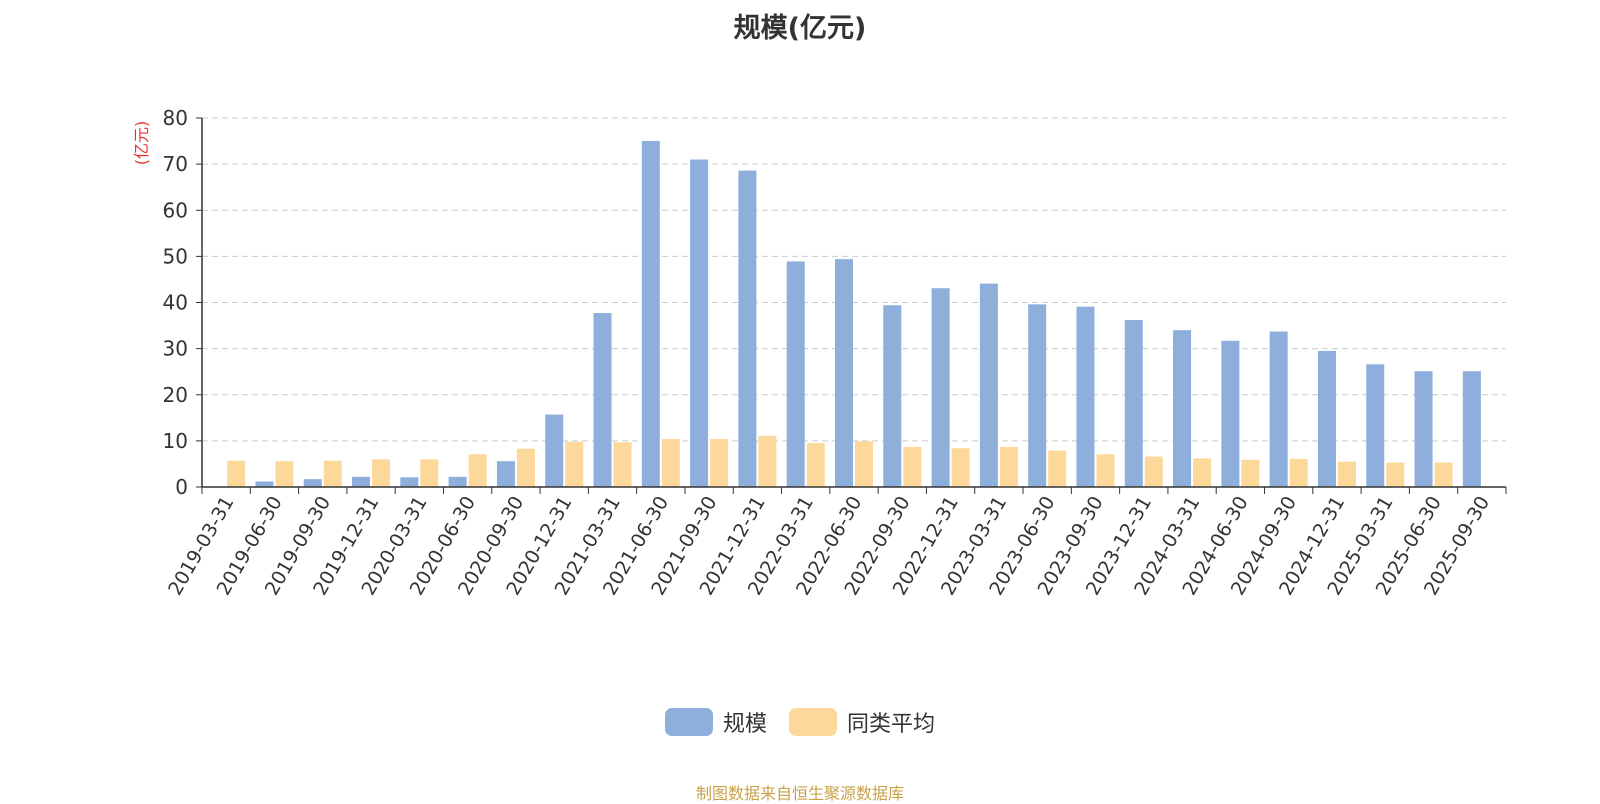 The height and width of the screenshot is (804, 1600). Describe the element at coordinates (175, 395) in the screenshot. I see `y-tick-label: 20` at that location.